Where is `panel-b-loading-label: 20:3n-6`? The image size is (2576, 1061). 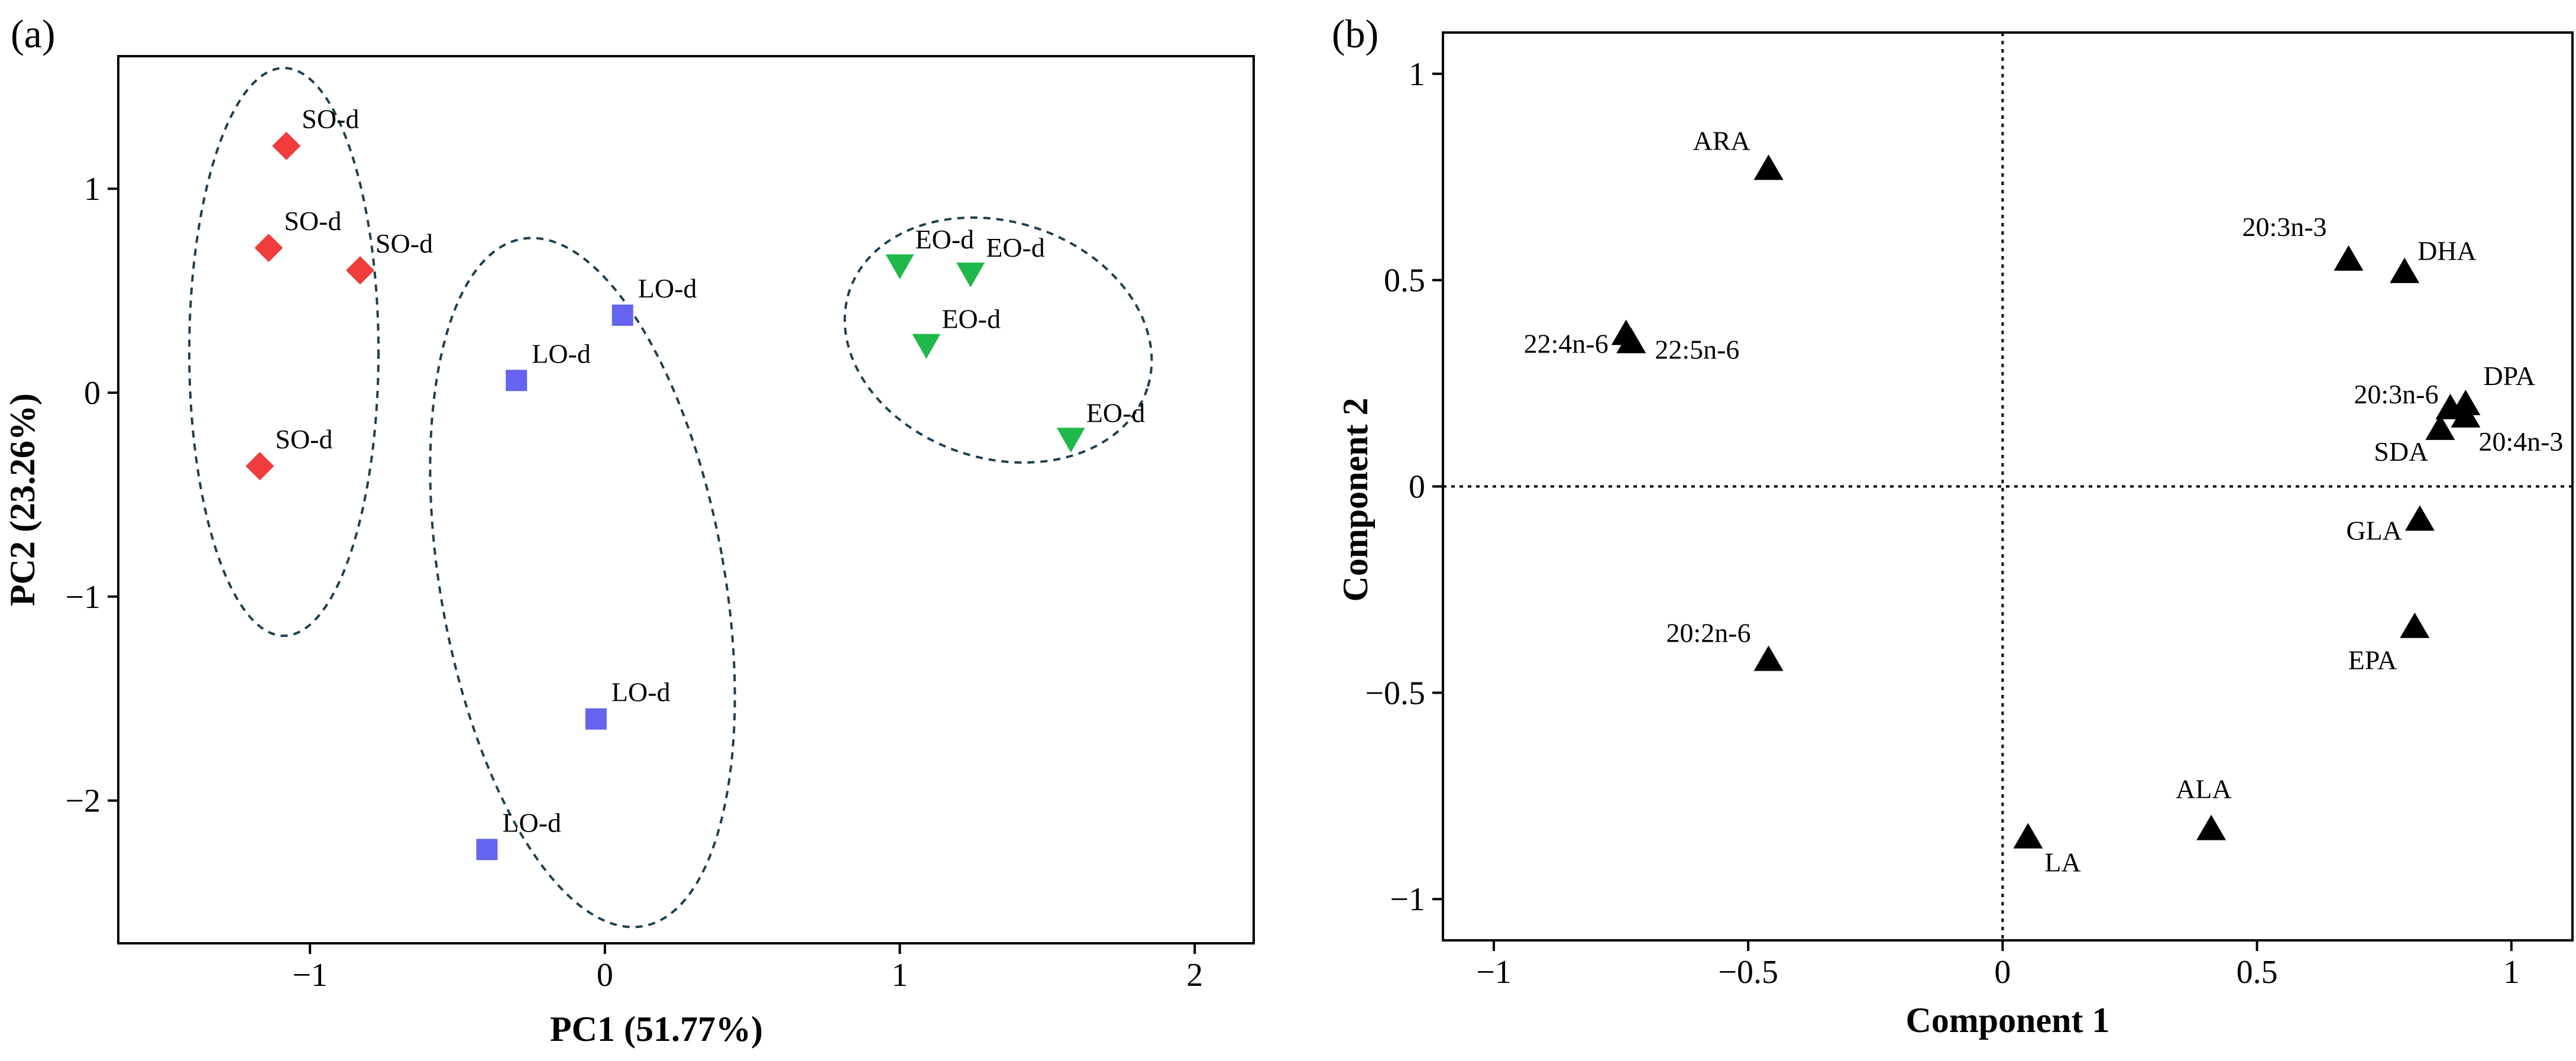
panel-b-loading-label: 20:3n-6 is located at coordinates (2396, 394).